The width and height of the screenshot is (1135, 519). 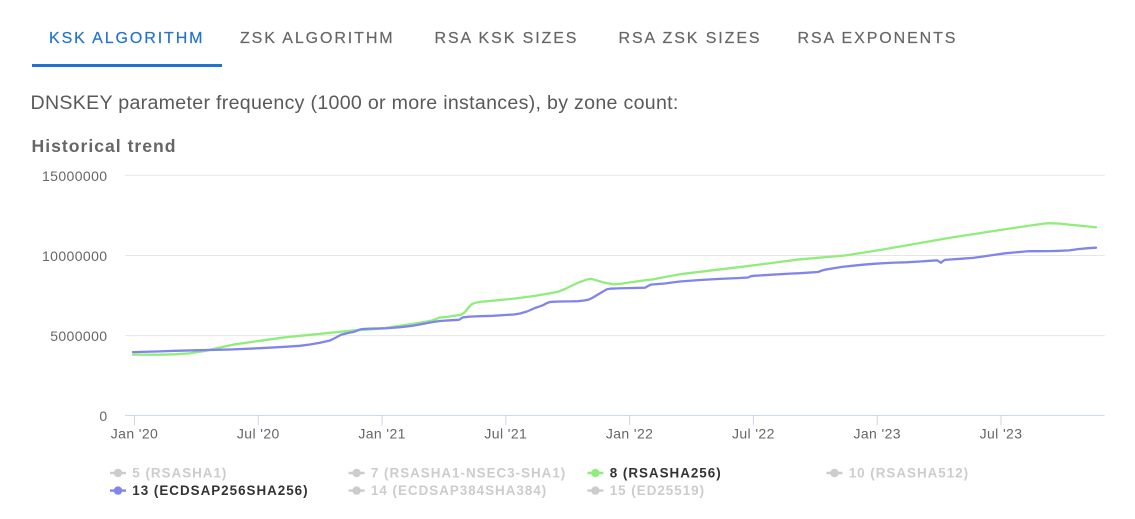 What do you see at coordinates (657, 490) in the screenshot?
I see `svg-text: 15 (ED25519)` at bounding box center [657, 490].